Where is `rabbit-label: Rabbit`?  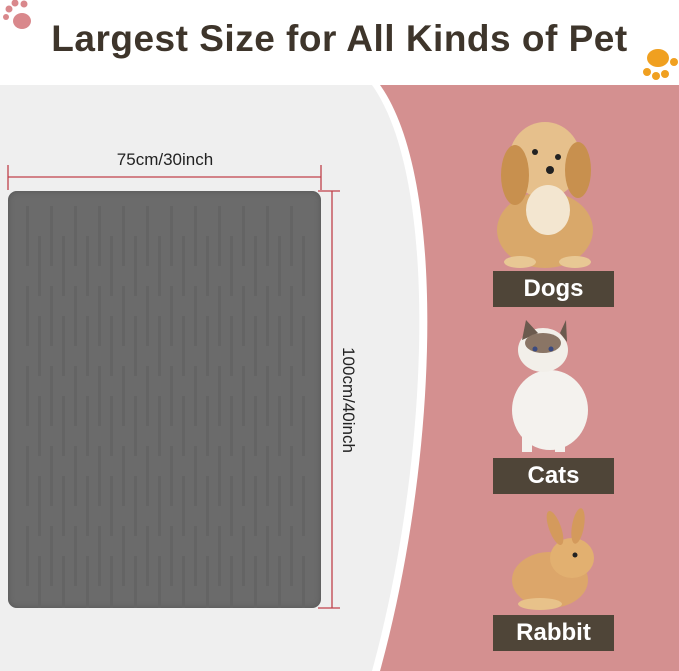
rabbit-label: Rabbit is located at coordinates (553, 633).